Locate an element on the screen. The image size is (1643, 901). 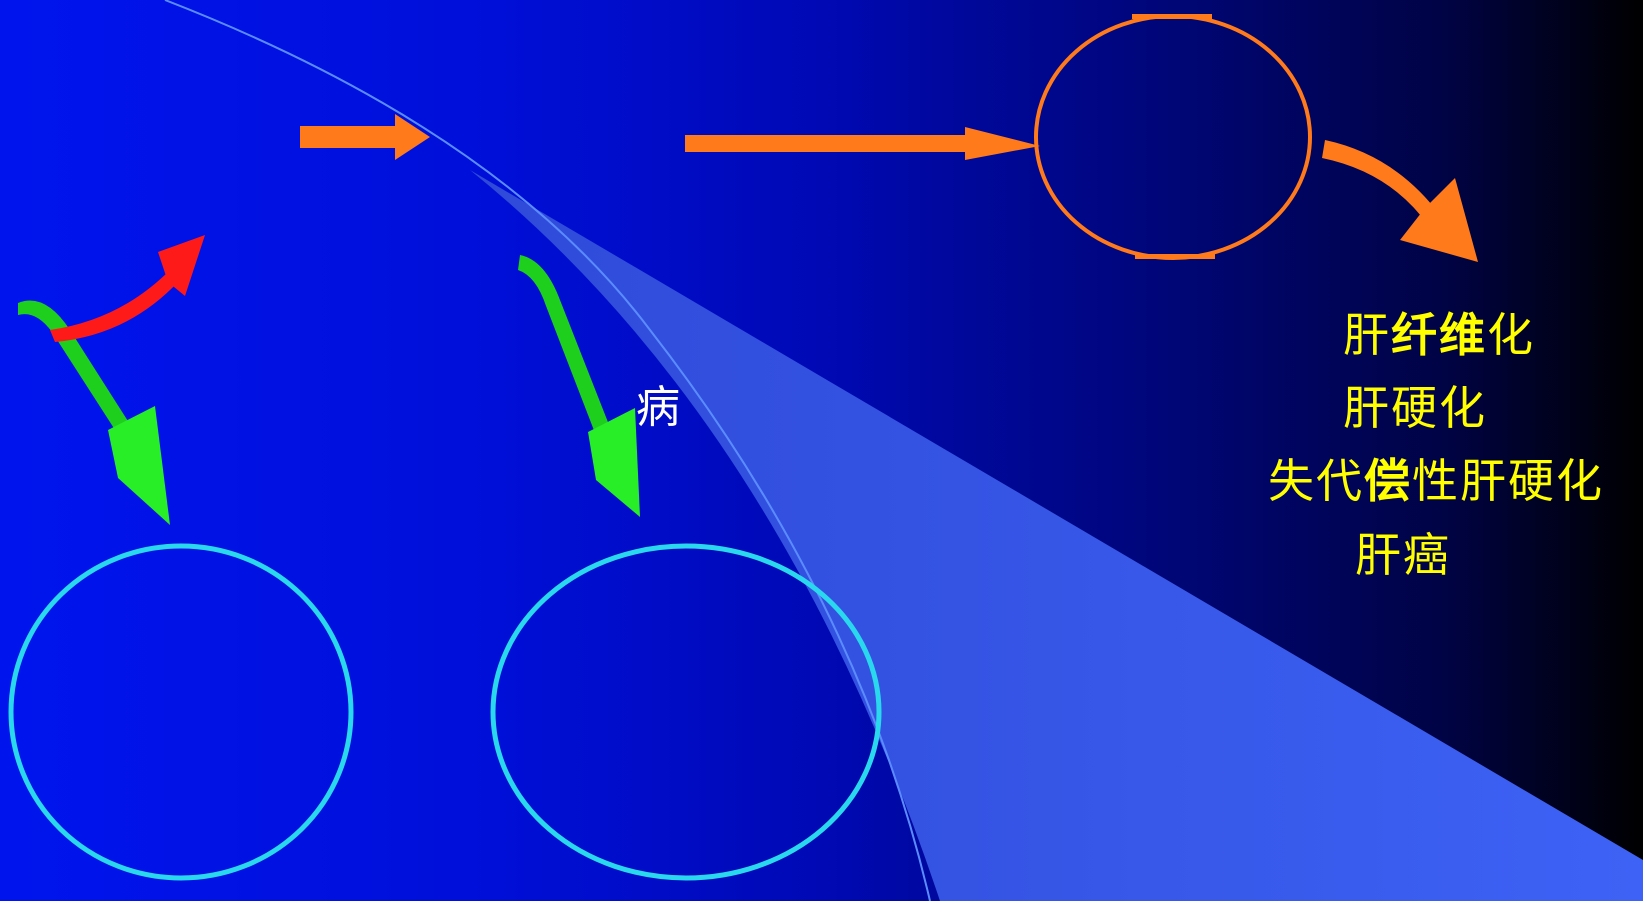
orange-arrow-long is located at coordinates (862, 143).